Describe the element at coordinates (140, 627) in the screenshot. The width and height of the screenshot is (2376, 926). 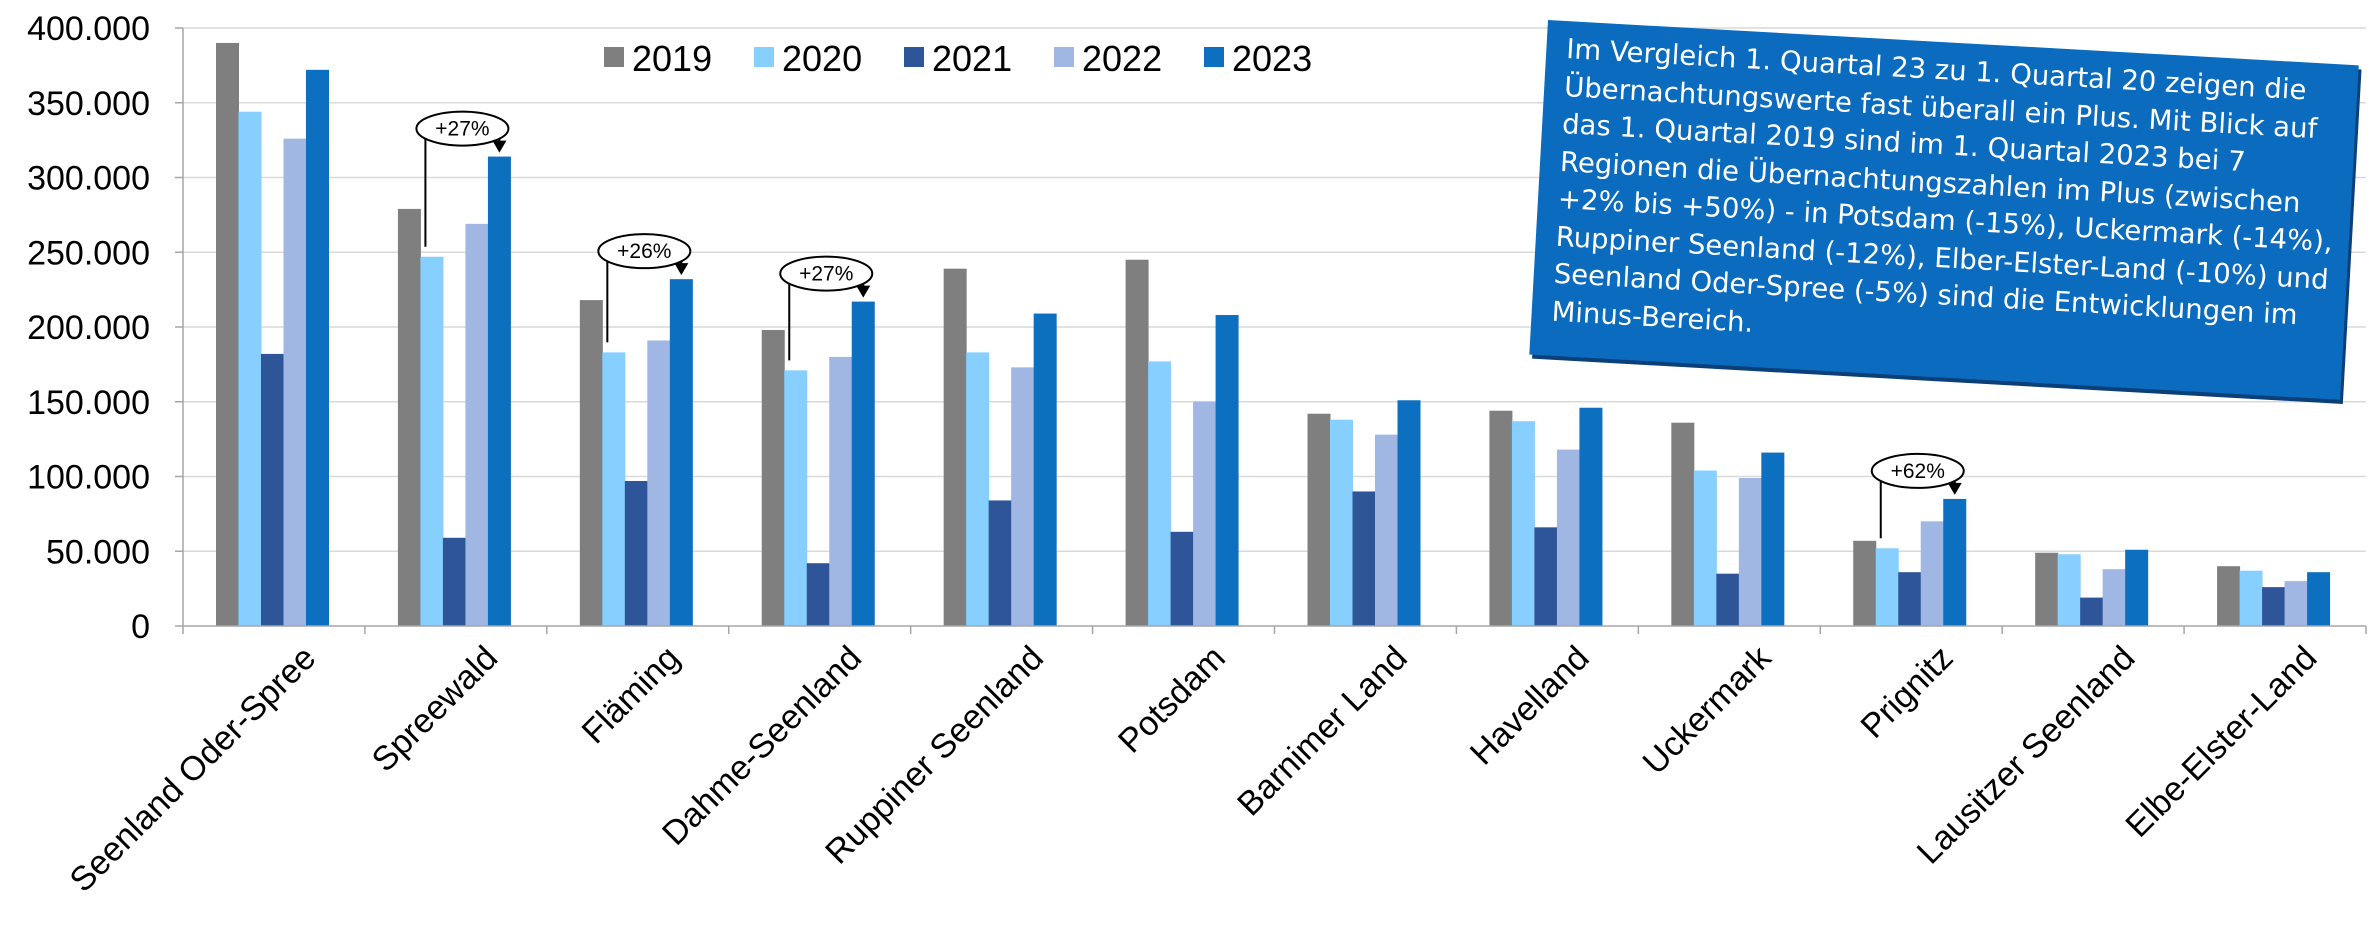
I see `y-tick-label: 0` at that location.